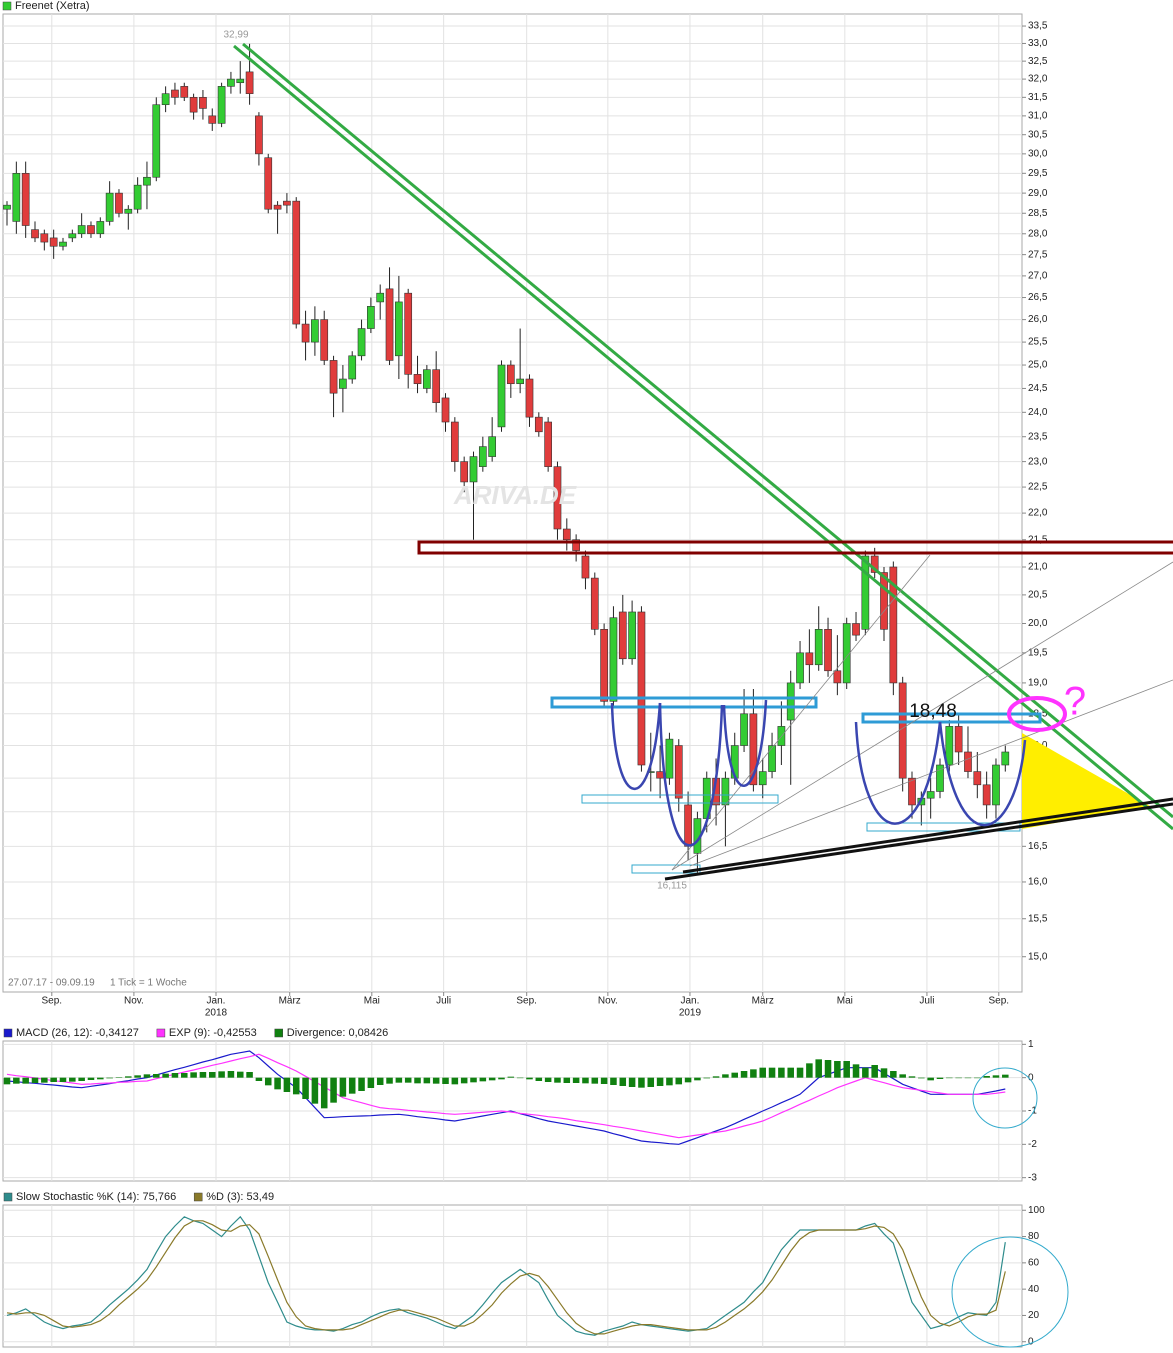 This screenshot has height=1353, width=1173. What do you see at coordinates (213, 1033) in the screenshot?
I see `legend-label: EXP (9): -0,42553` at bounding box center [213, 1033].